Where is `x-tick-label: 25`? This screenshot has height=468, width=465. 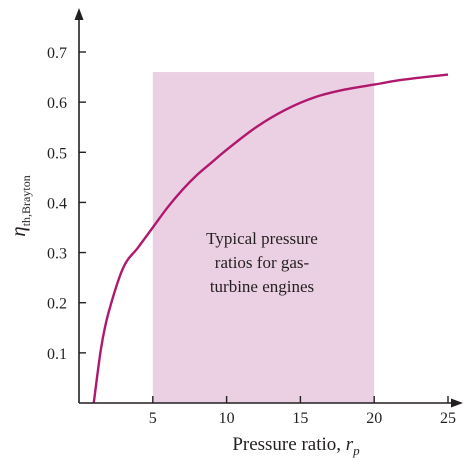
x-tick-label: 25 is located at coordinates (448, 418).